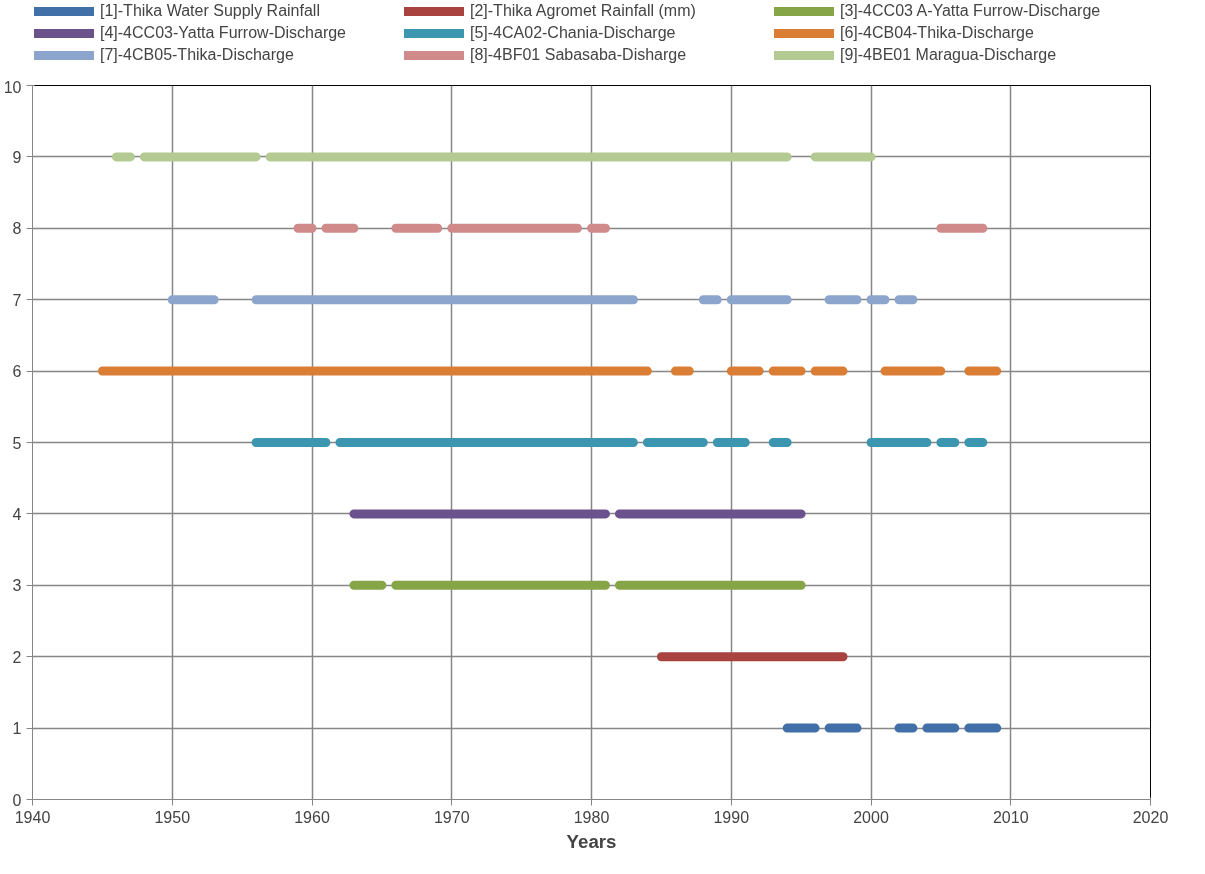 The width and height of the screenshot is (1205, 874). What do you see at coordinates (579, 55) in the screenshot?
I see `legend-label: [8]-4BF01 Sabasaba-Disharge` at bounding box center [579, 55].